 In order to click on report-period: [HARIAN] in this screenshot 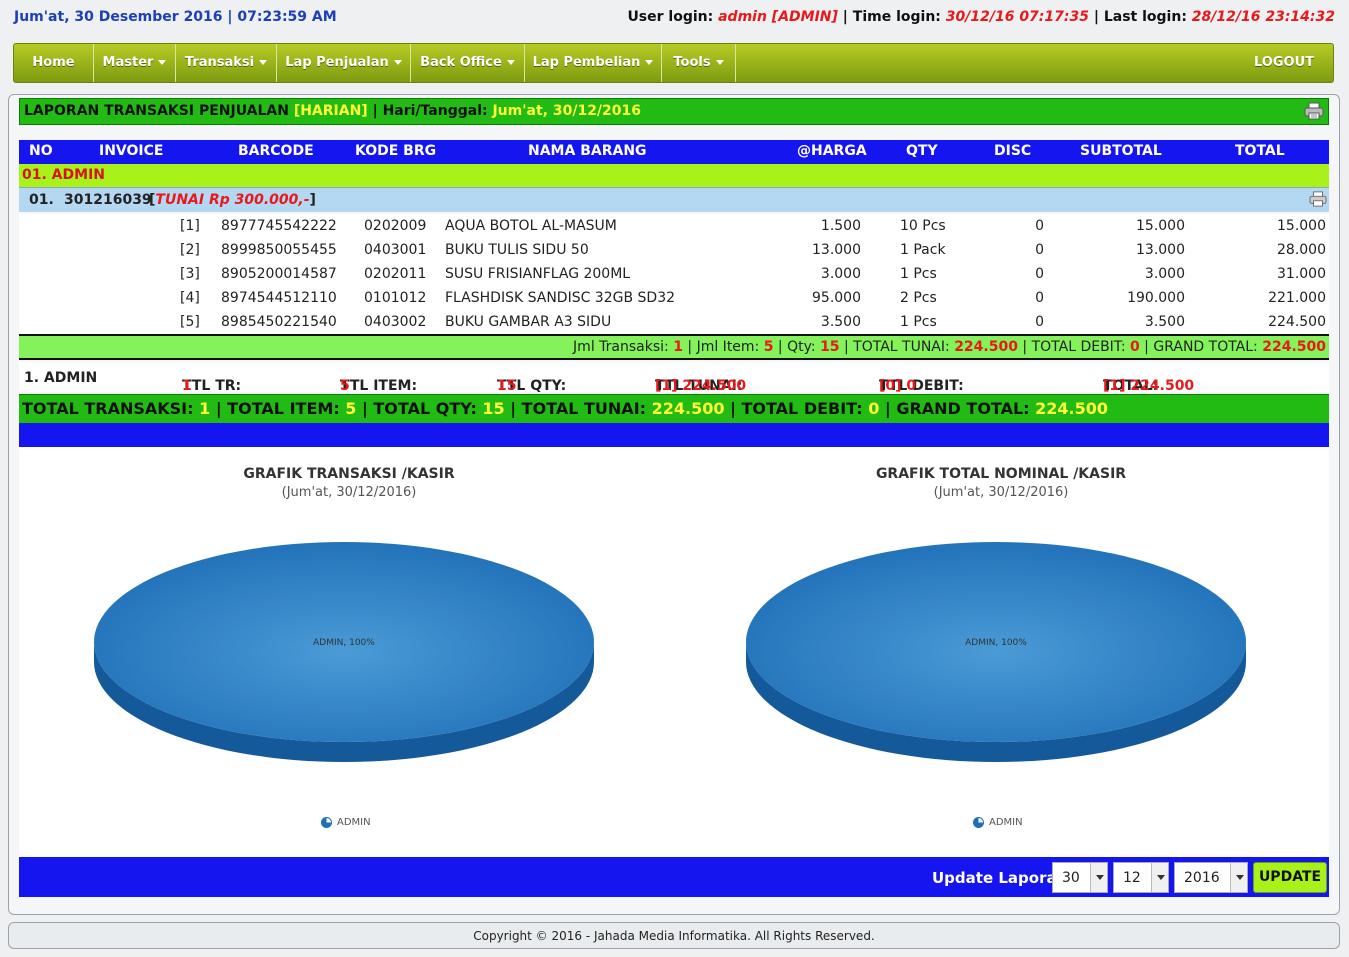, I will do `click(330, 111)`.